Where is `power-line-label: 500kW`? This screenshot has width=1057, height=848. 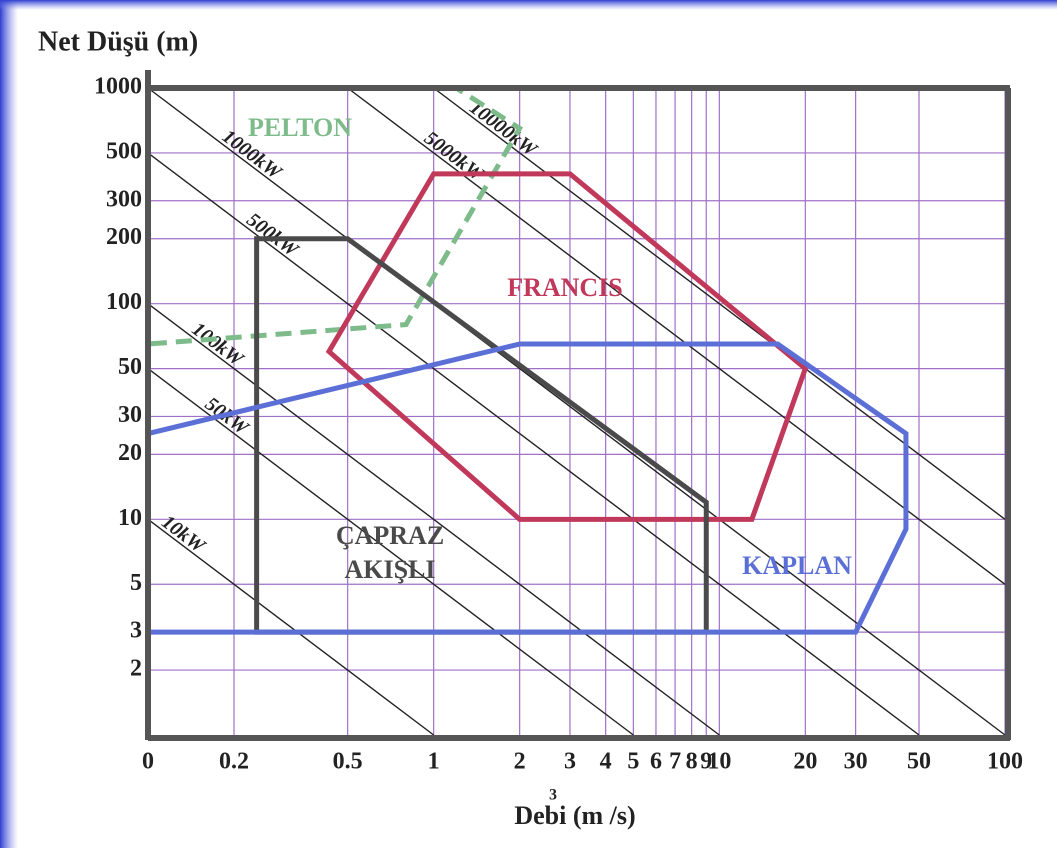 power-line-label: 500kW is located at coordinates (273, 235).